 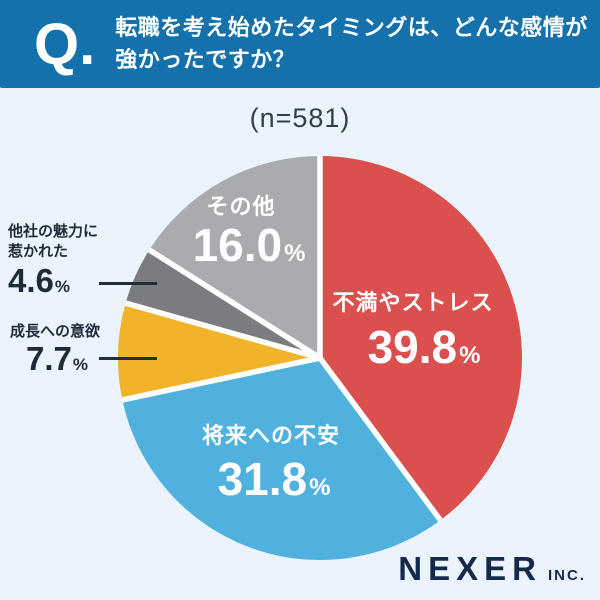 What do you see at coordinates (205, 59) in the screenshot?
I see `question-line-2: 強かったですか？` at bounding box center [205, 59].